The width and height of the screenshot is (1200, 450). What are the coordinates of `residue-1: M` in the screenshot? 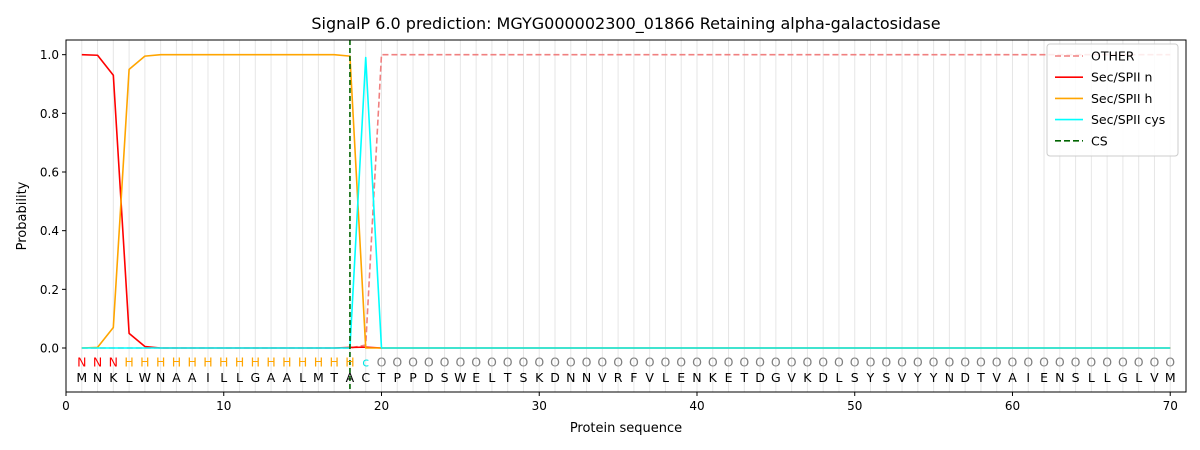 It's located at (81, 377).